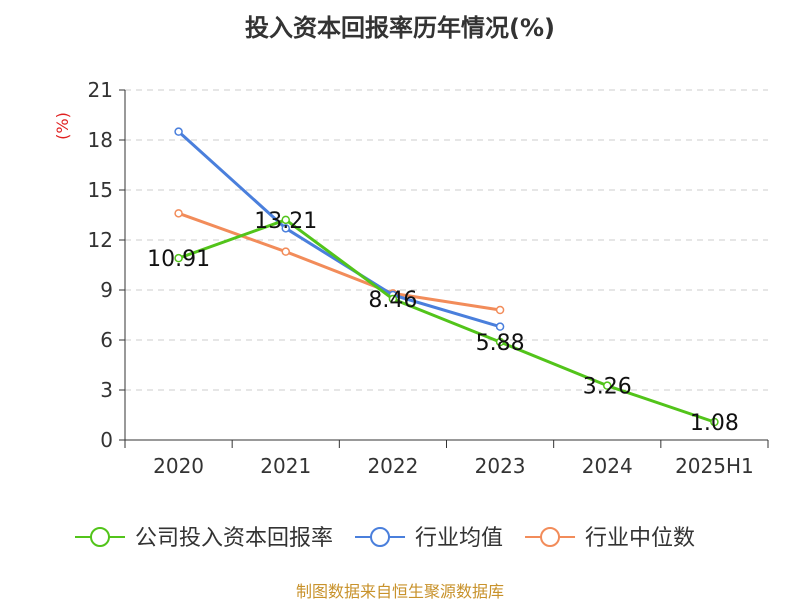 The image size is (800, 602). What do you see at coordinates (178, 466) in the screenshot?
I see `x-tick-label: 2020` at bounding box center [178, 466].